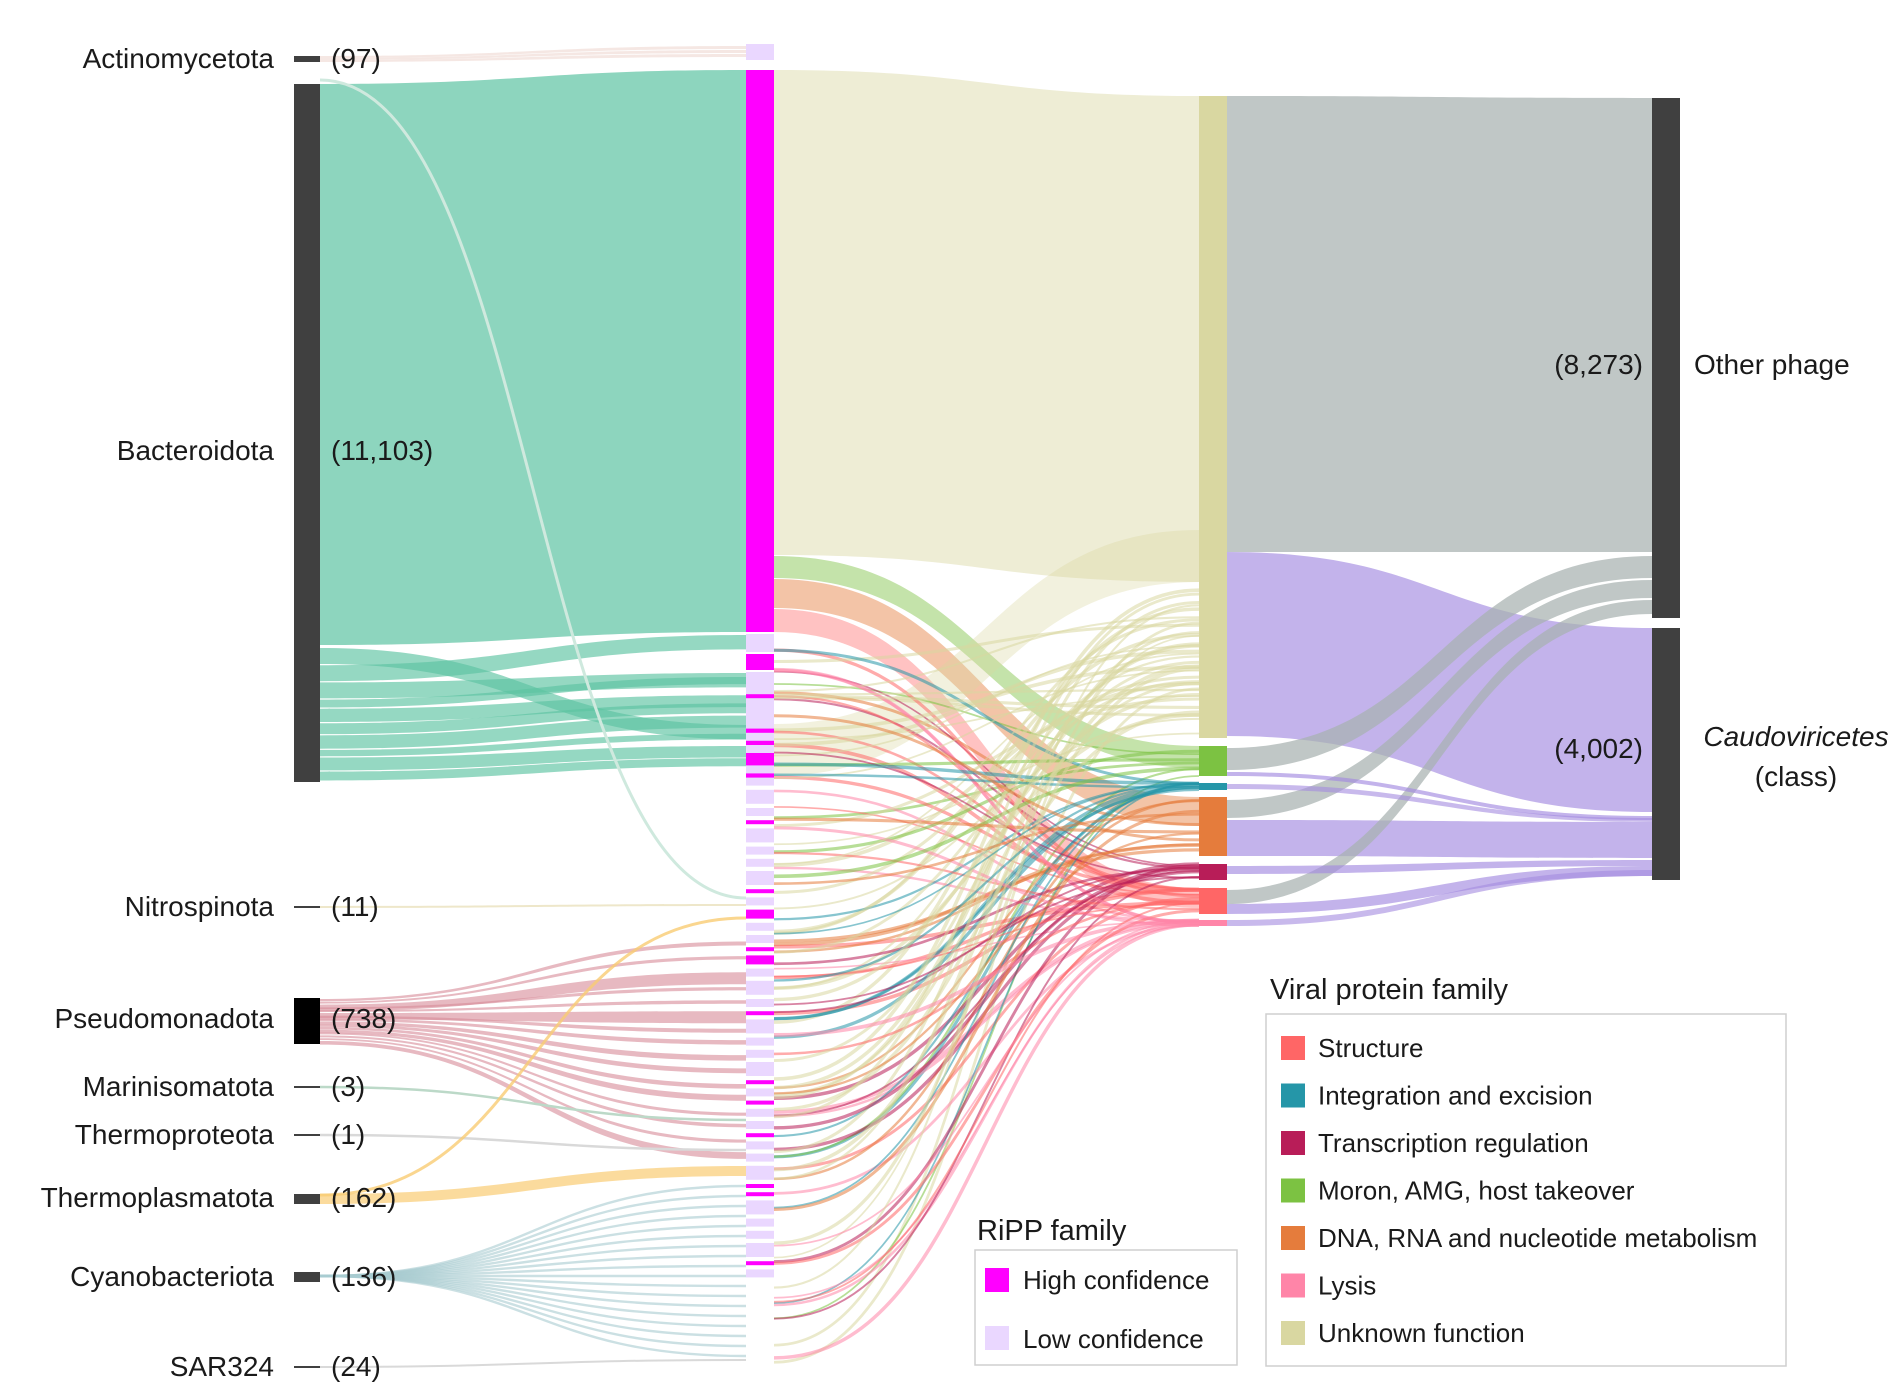 The height and width of the screenshot is (1388, 1897). I want to click on ripp-legend-label-high: High confidence, so click(1116, 1280).